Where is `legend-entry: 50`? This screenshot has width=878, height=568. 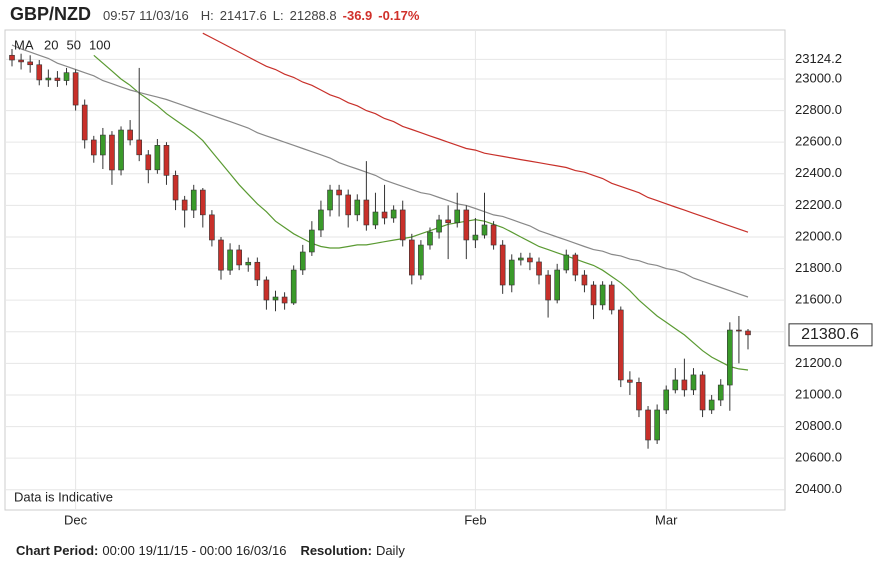
legend-entry: 50 is located at coordinates (73, 44).